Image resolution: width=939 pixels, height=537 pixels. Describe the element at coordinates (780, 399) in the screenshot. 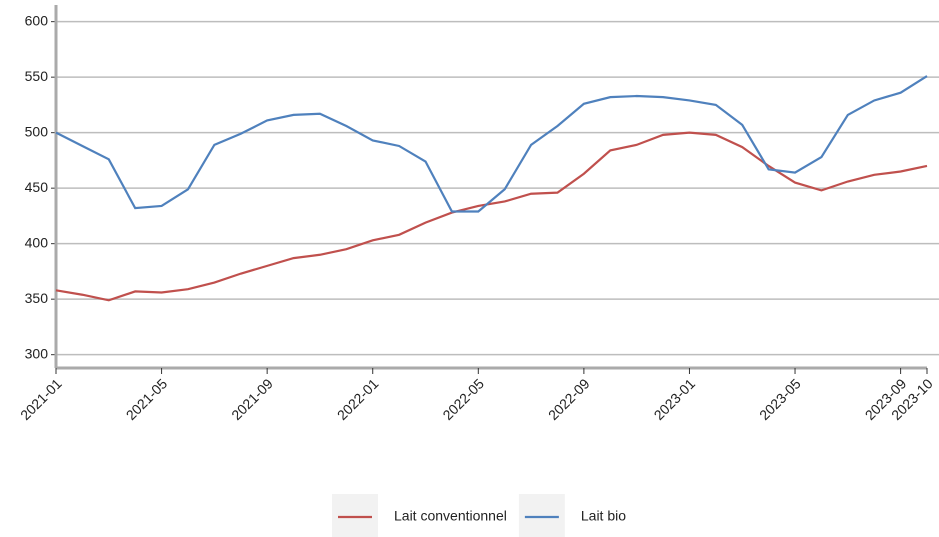

I see `x-tick-label: 2023-05` at that location.